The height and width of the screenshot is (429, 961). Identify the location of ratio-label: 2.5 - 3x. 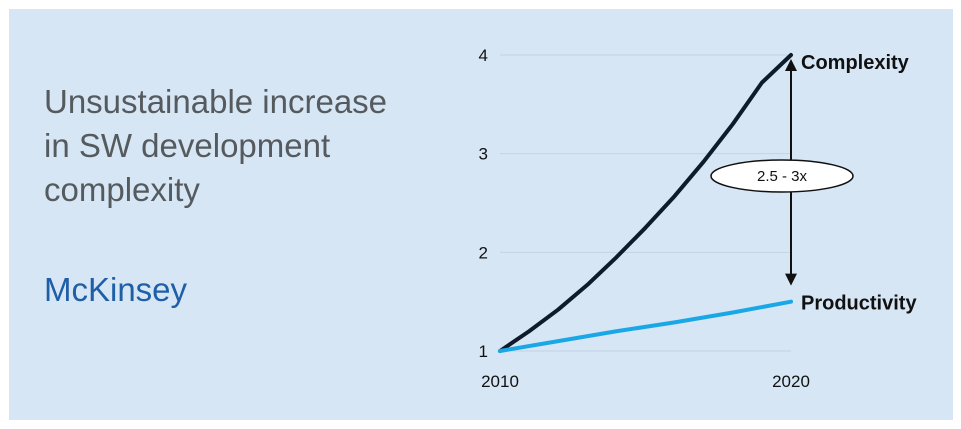
(782, 176).